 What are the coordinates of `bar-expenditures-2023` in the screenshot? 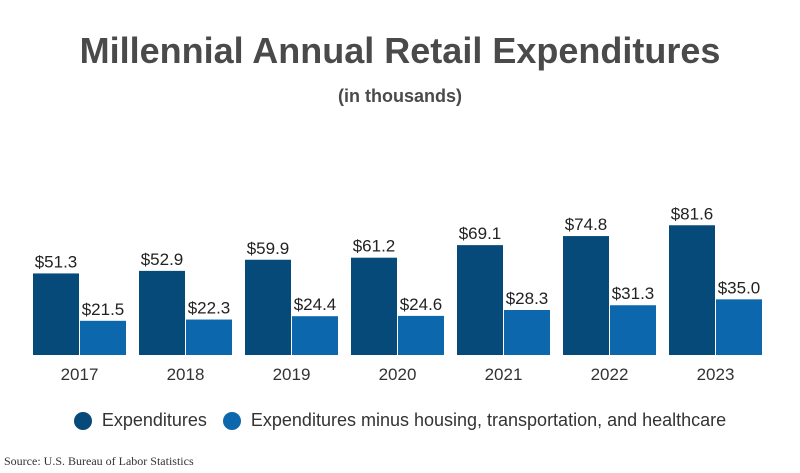 It's located at (692, 290).